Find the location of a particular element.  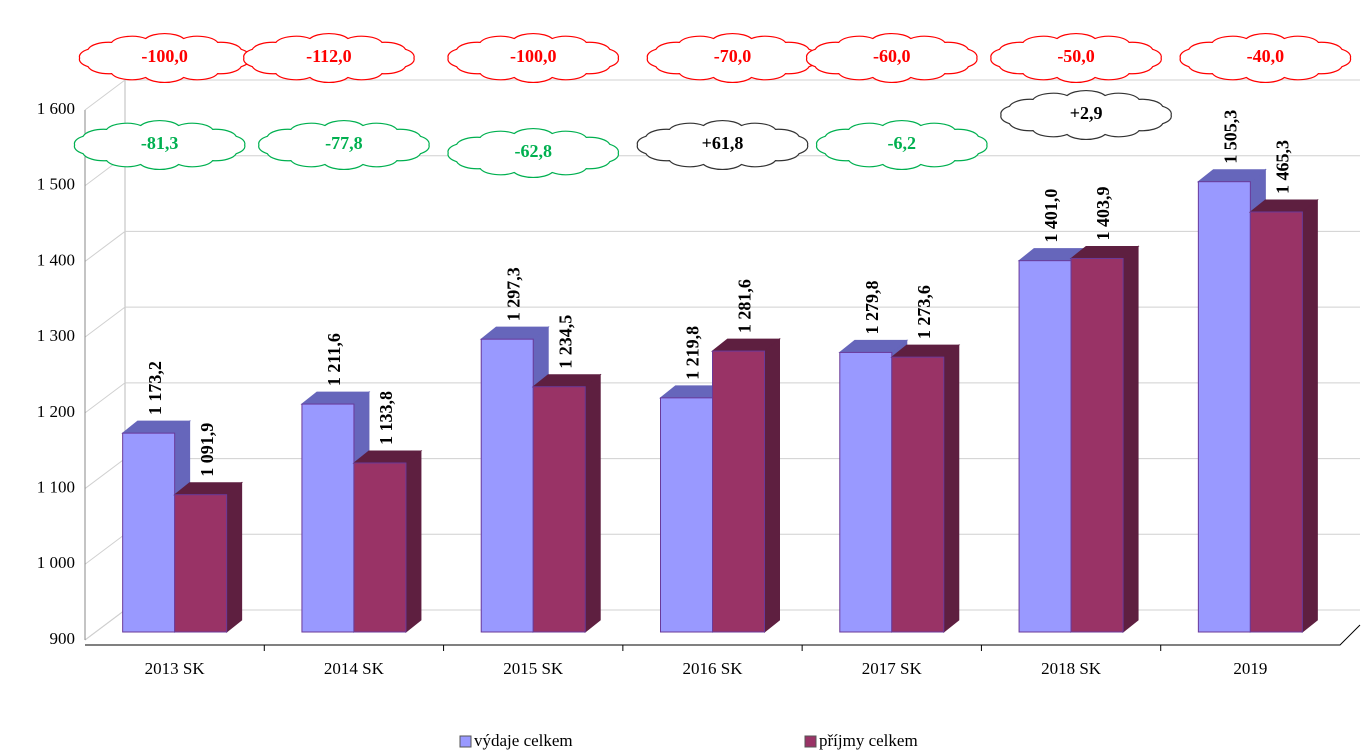

legend-label: výdaje celkem is located at coordinates (523, 740).